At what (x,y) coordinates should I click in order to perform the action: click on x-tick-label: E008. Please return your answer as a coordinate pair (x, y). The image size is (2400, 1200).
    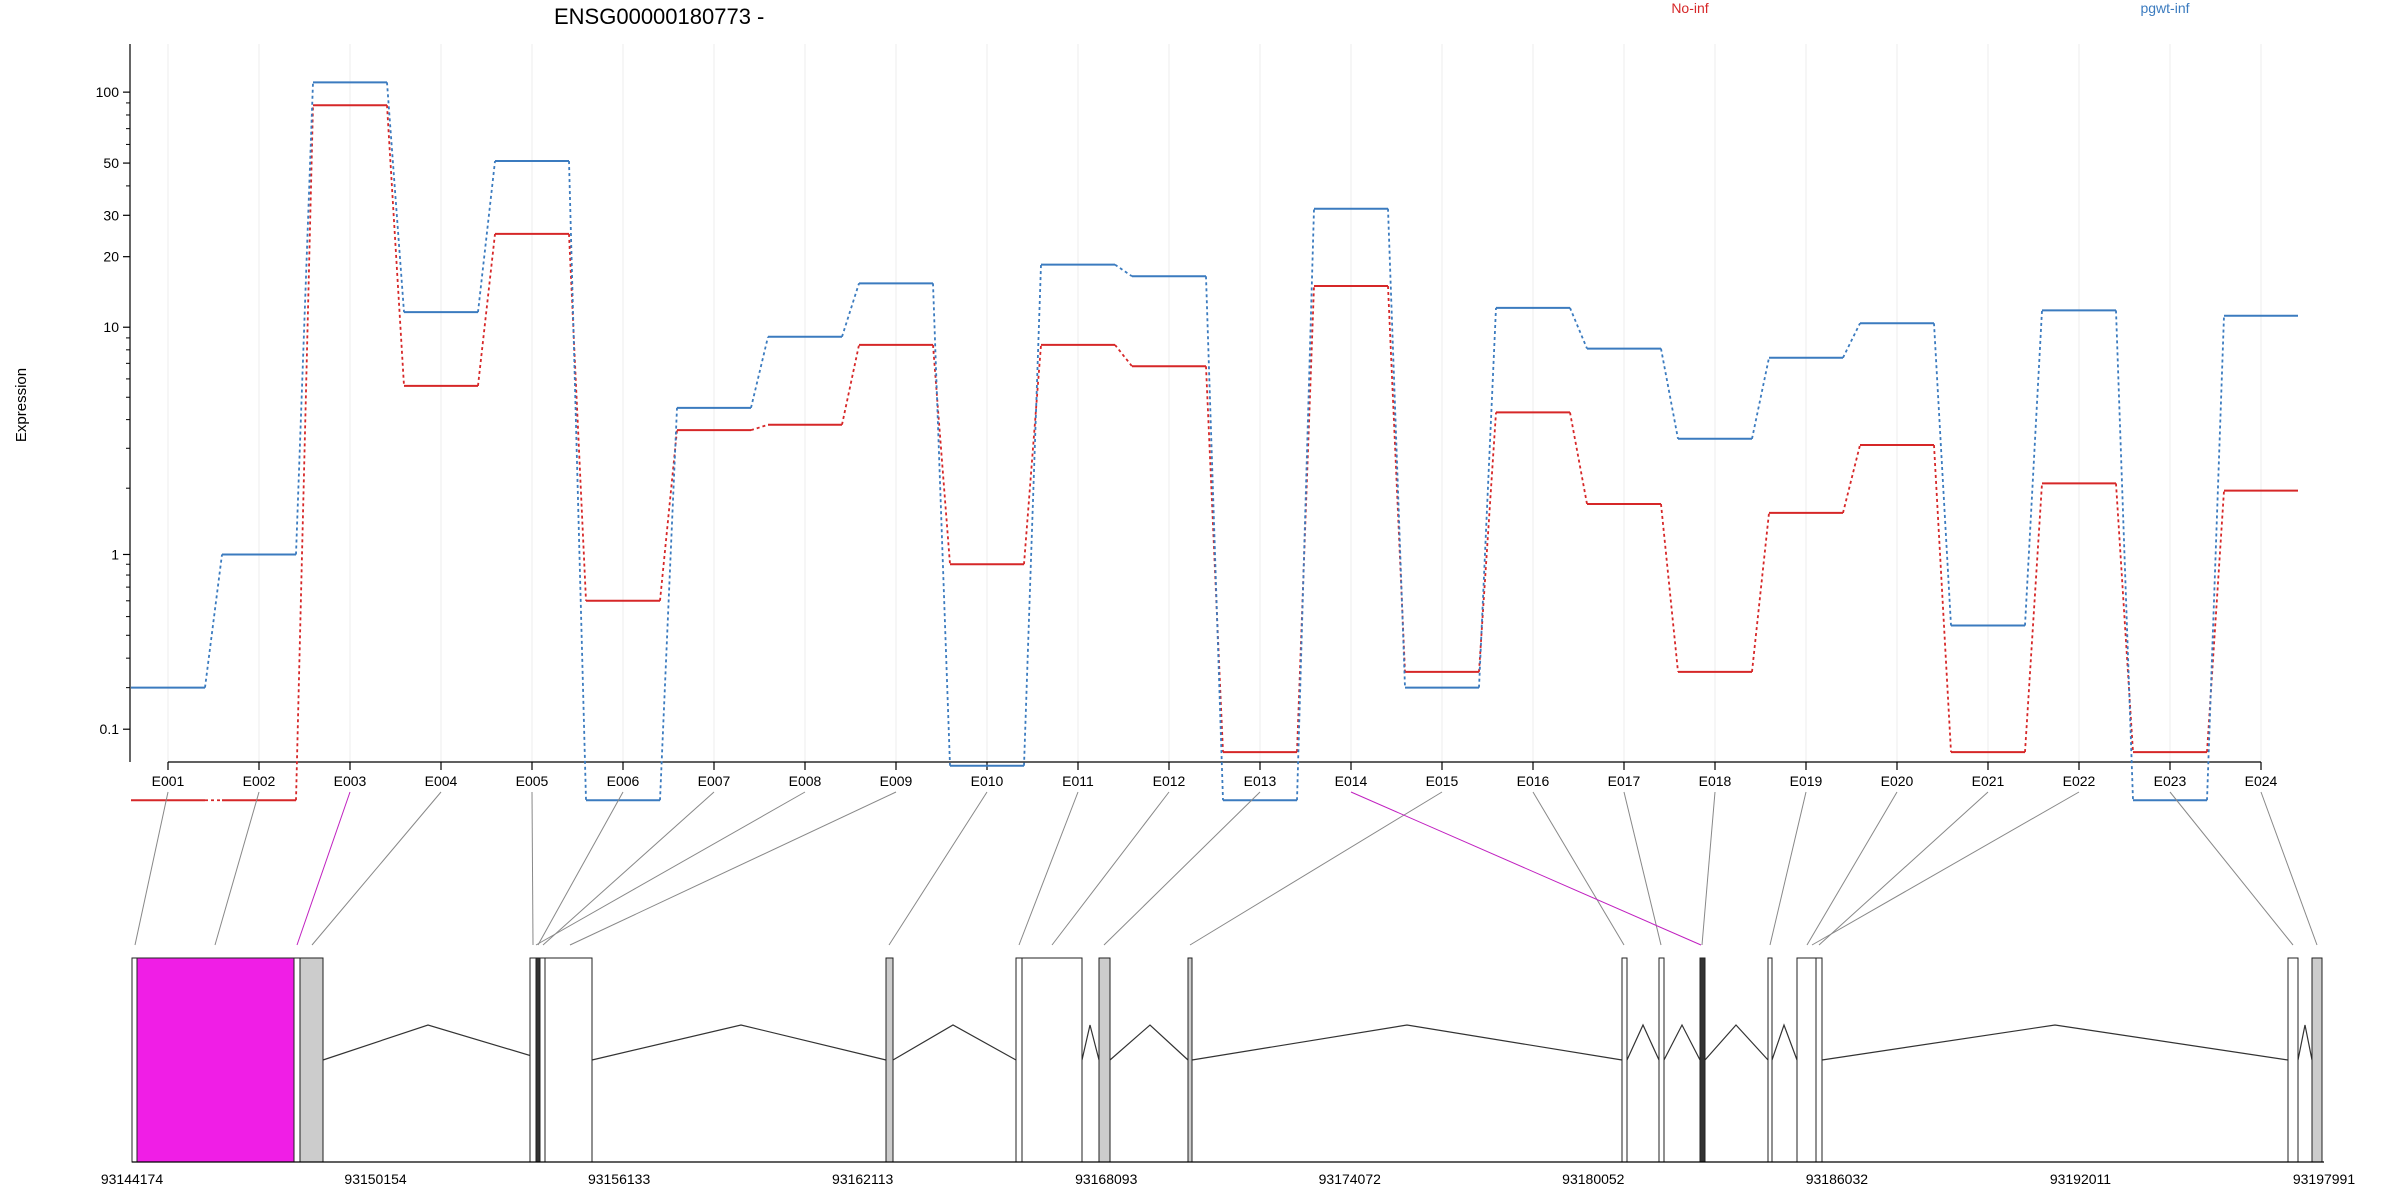
    Looking at the image, I should click on (805, 781).